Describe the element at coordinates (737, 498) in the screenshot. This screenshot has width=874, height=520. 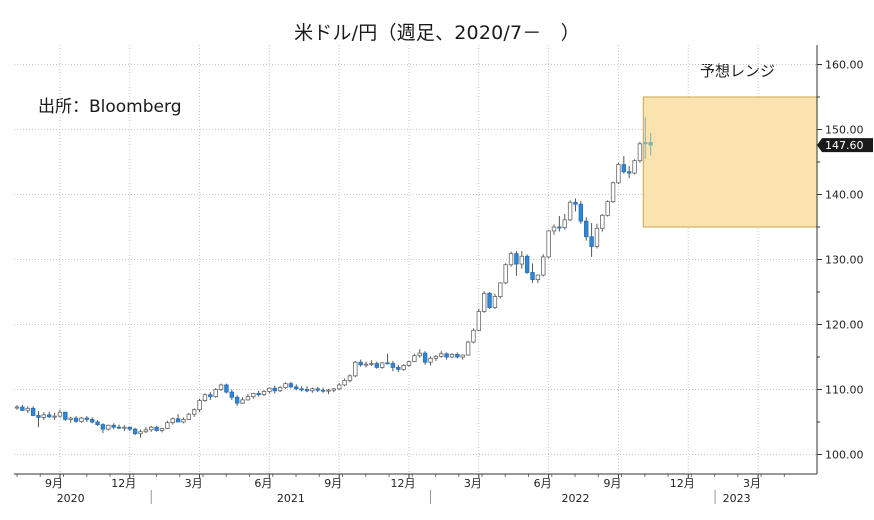
I see `year-label: 2023` at that location.